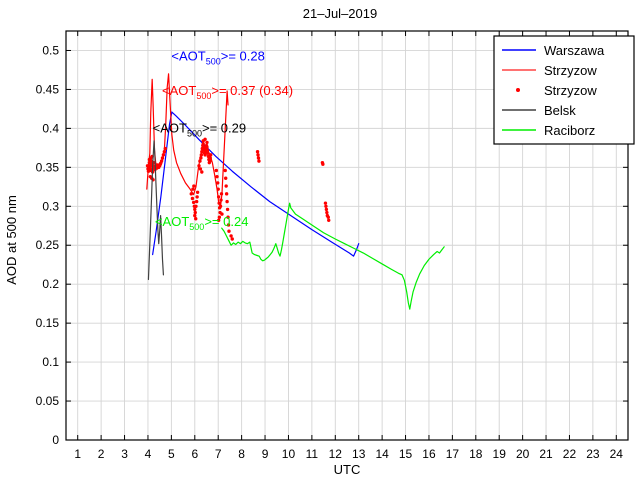 This screenshot has height=480, width=640. What do you see at coordinates (50, 50) in the screenshot?
I see `y-tick-label: 0.5` at bounding box center [50, 50].